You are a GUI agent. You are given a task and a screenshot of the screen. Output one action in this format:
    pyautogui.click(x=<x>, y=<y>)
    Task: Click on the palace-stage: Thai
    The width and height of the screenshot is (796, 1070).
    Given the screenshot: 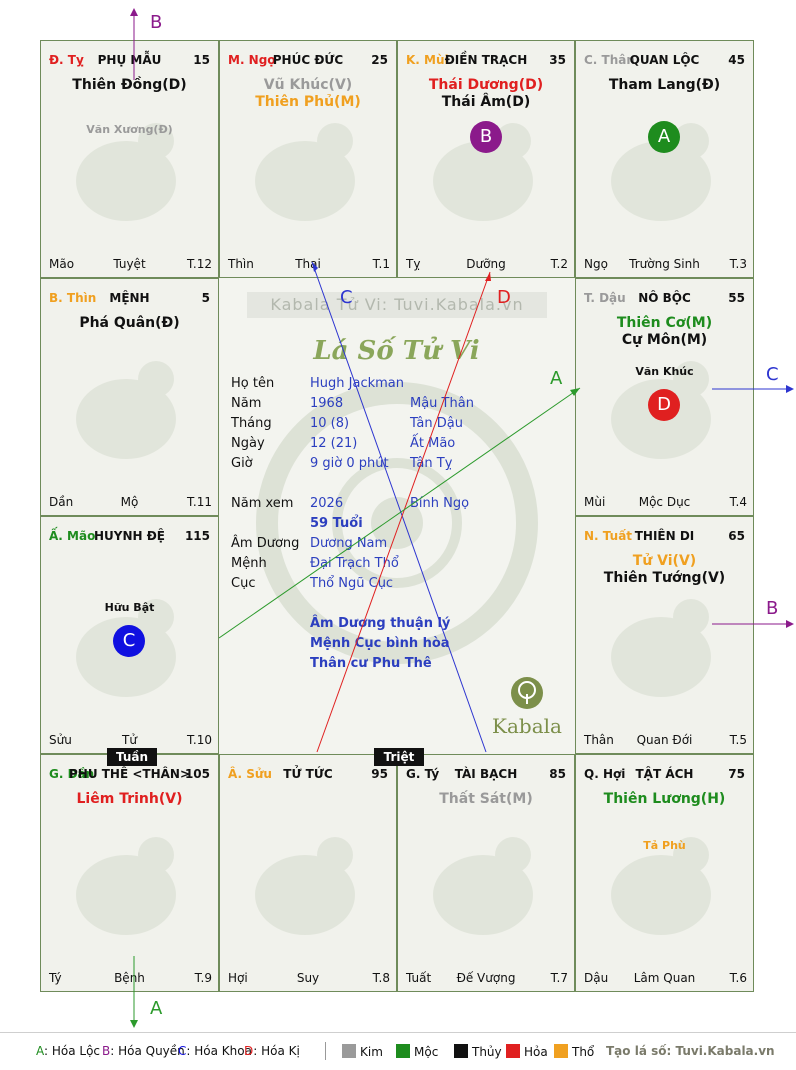 What is the action you would take?
    pyautogui.click(x=308, y=264)
    